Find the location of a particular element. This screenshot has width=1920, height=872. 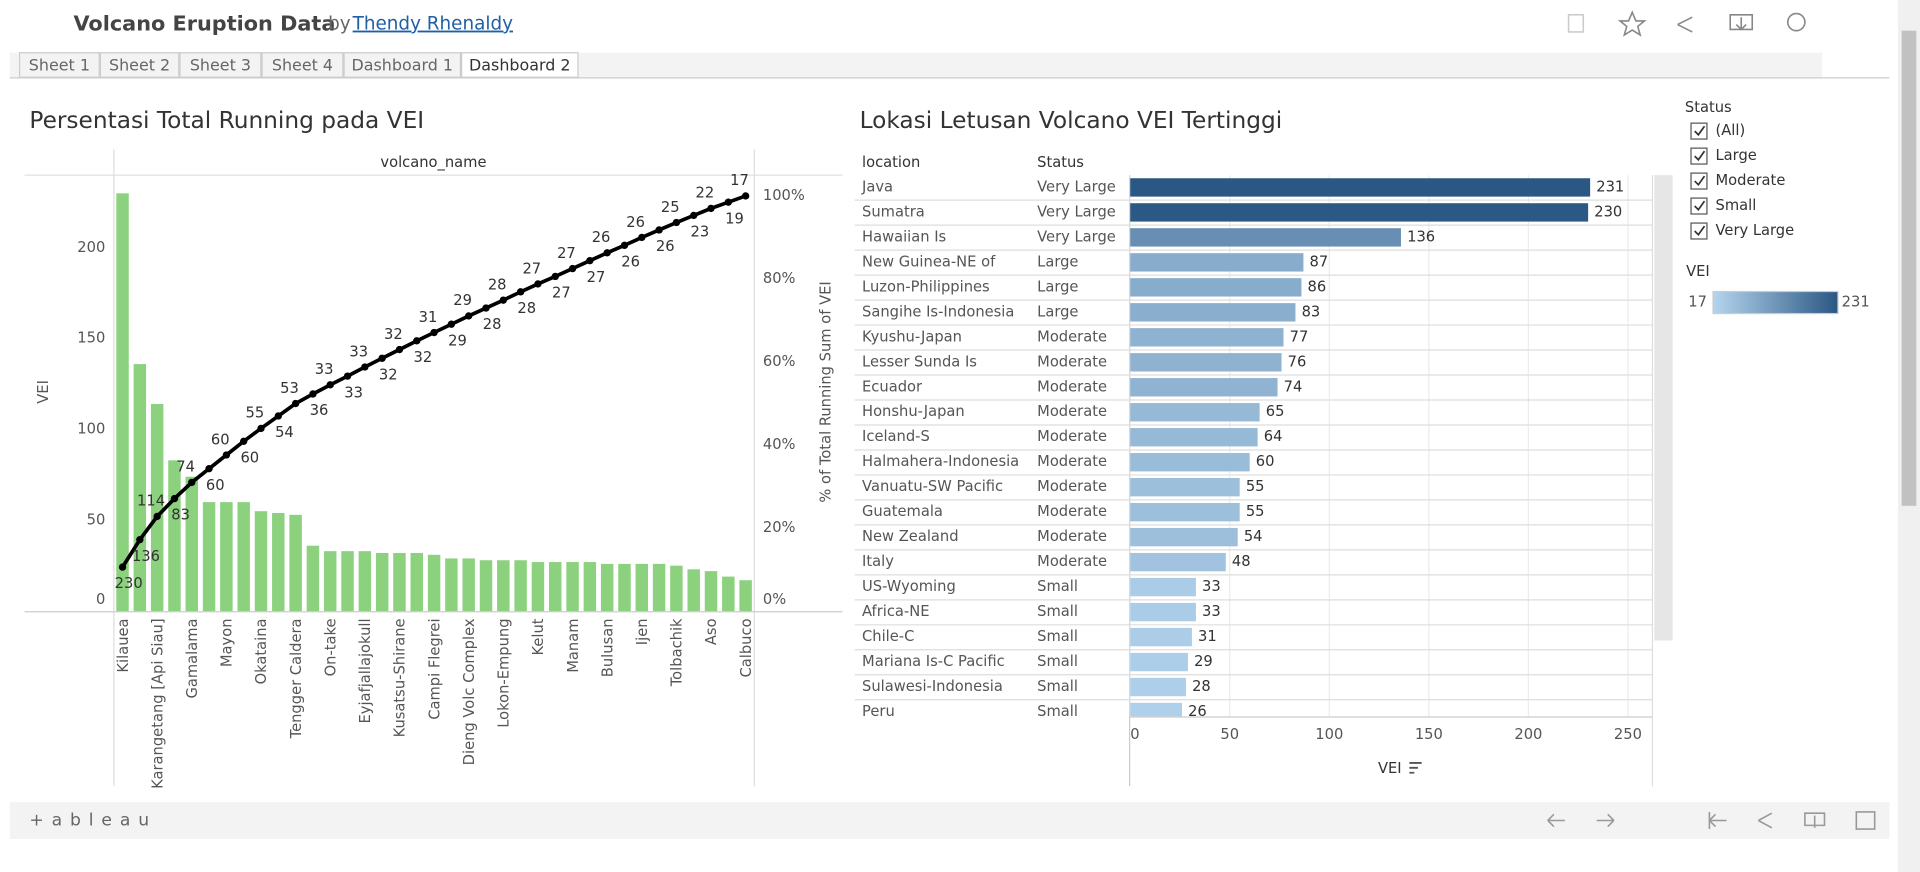

status-filter: (All) Large Moderate Small Very Large is located at coordinates (1742, 181).